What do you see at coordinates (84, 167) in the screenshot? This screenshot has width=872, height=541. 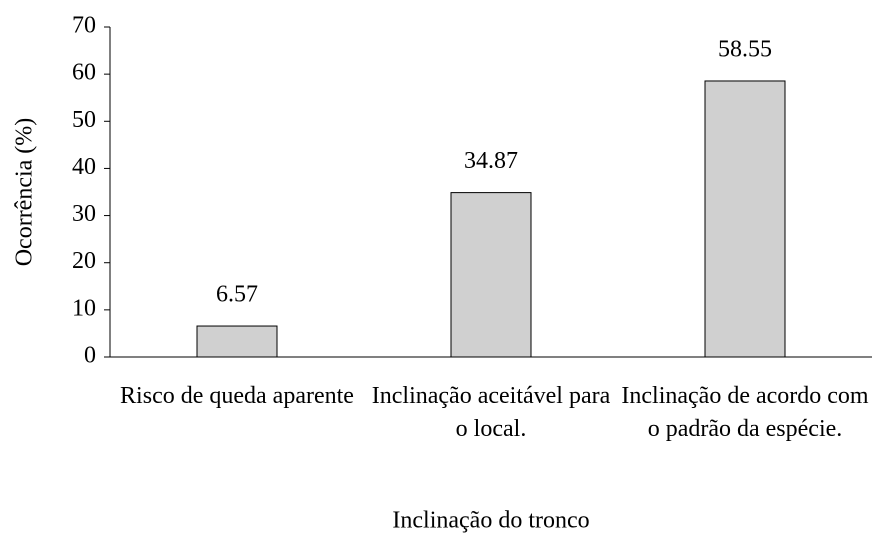 I see `y-tick-label: 40` at bounding box center [84, 167].